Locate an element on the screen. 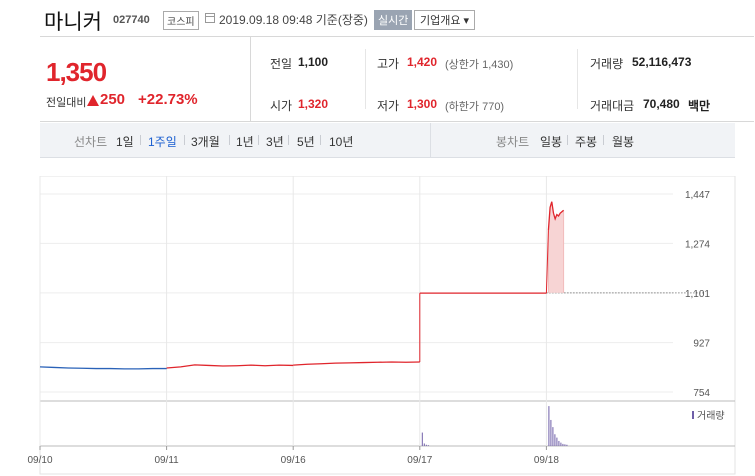 The height and width of the screenshot is (476, 755). price-line-09/16 is located at coordinates (356, 363).